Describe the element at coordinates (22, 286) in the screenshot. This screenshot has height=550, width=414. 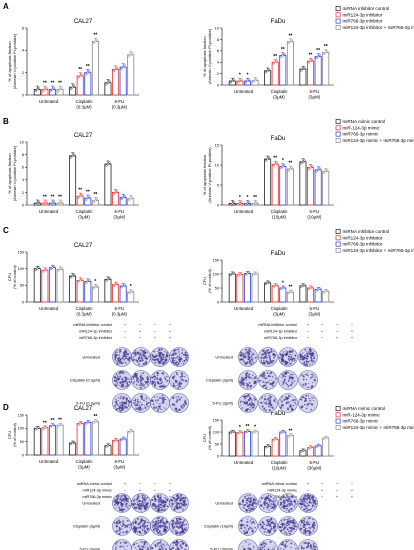
I see `y-tick-label: 50` at that location.